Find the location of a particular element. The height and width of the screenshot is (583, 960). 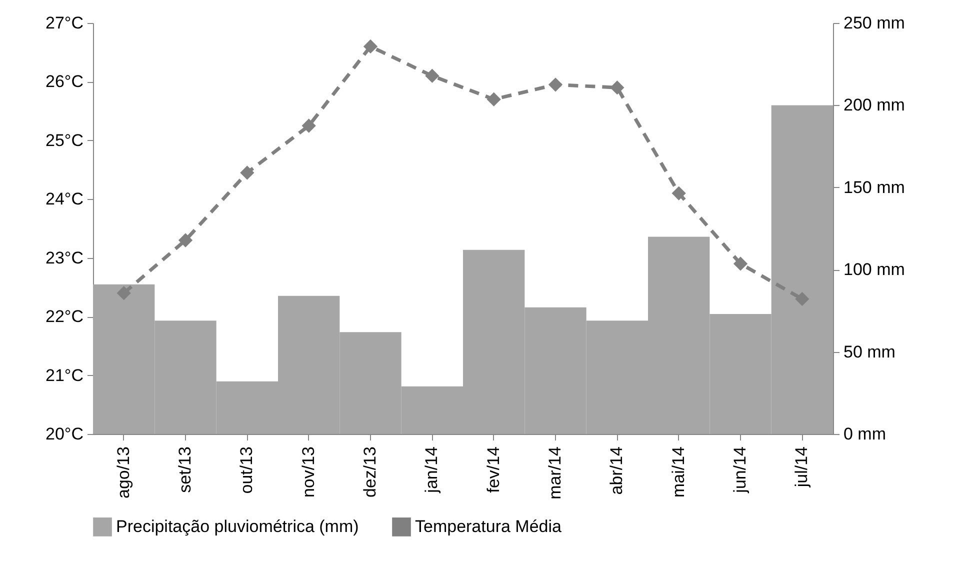

y2-tick-label: 50 mm is located at coordinates (870, 352).